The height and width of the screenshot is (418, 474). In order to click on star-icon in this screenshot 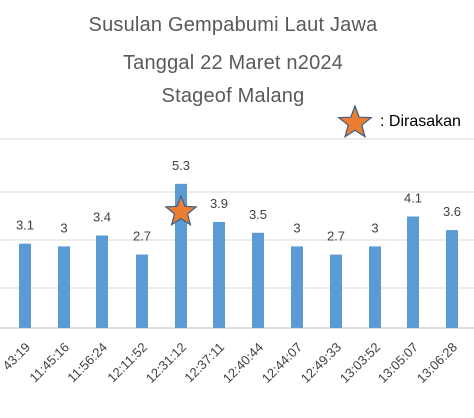, I will do `click(355, 121)`.